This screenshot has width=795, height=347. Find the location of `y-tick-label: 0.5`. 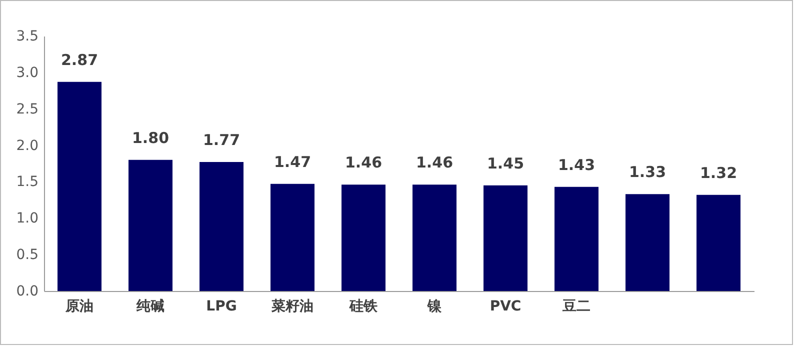

y-tick-label: 0.5 is located at coordinates (27, 255).